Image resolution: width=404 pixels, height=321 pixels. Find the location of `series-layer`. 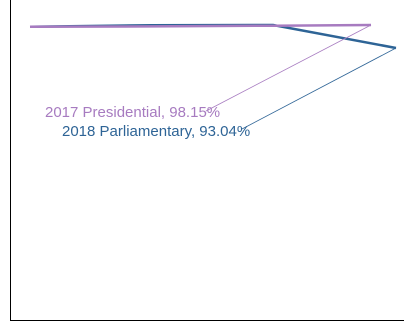

series-layer is located at coordinates (213, 36).